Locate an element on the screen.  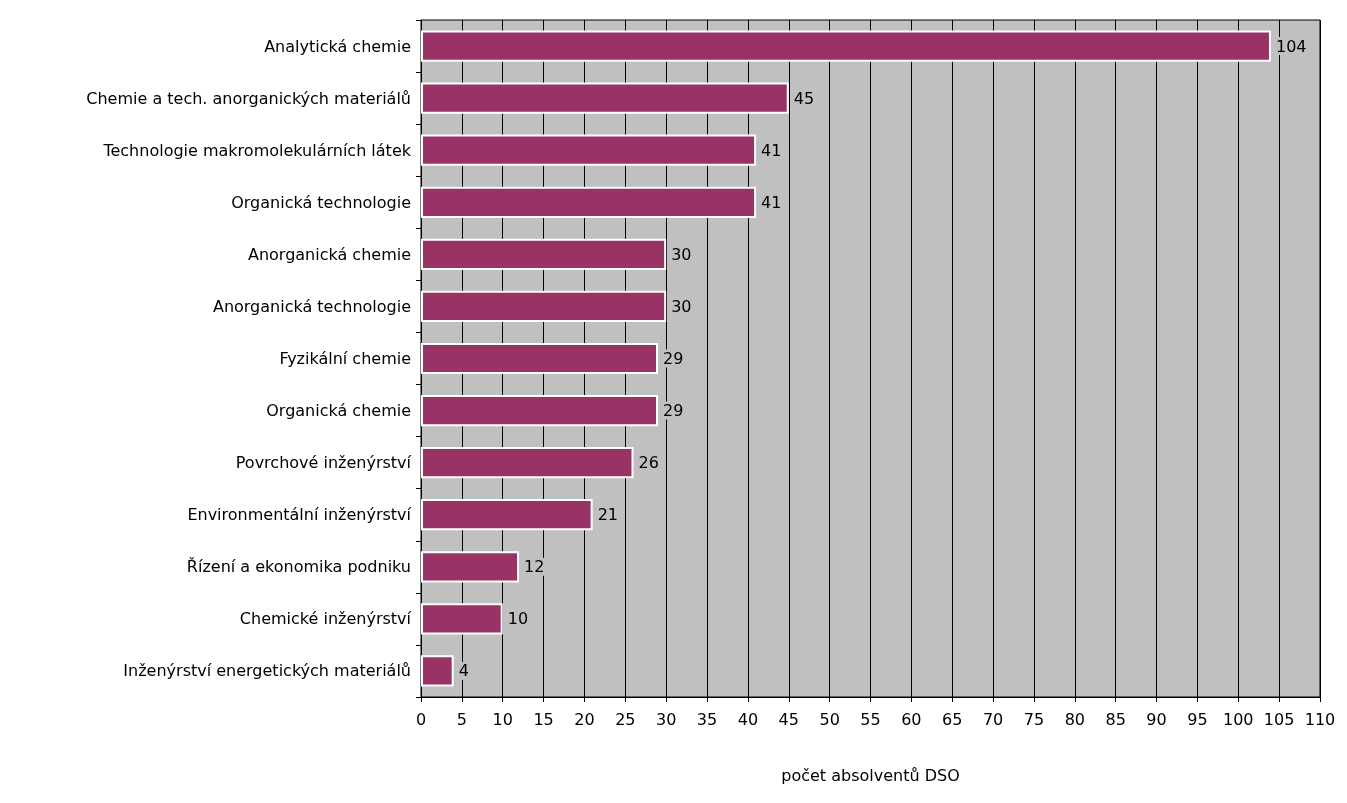
y-tick-label: Analytická chemie is located at coordinates (337, 46).